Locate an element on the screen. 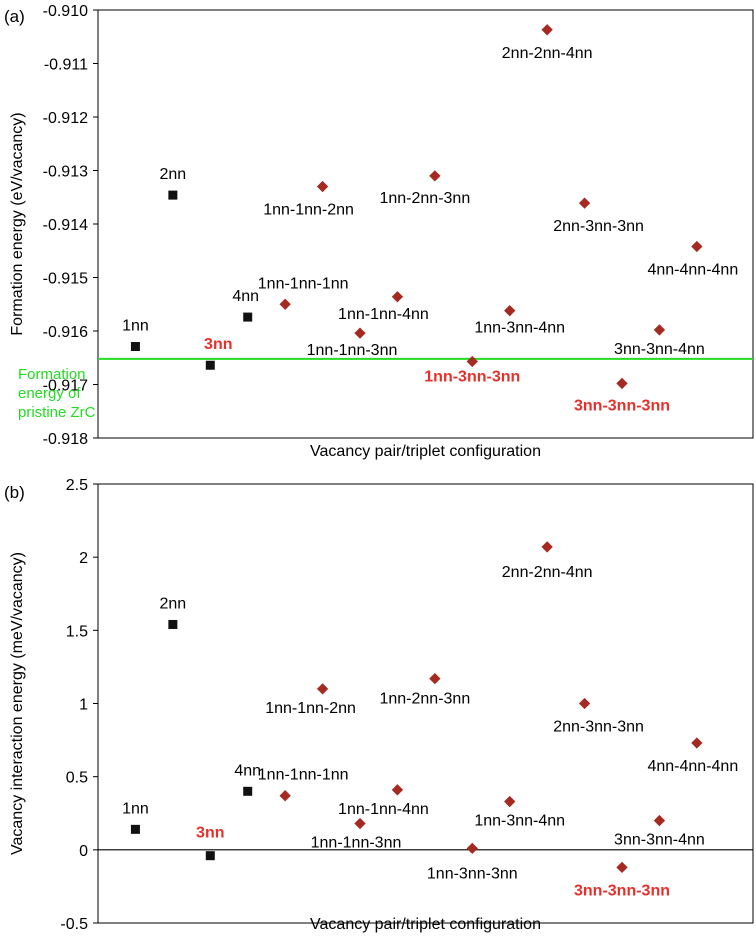 The height and width of the screenshot is (939, 756). reference-line-label: energy of is located at coordinates (49, 393).